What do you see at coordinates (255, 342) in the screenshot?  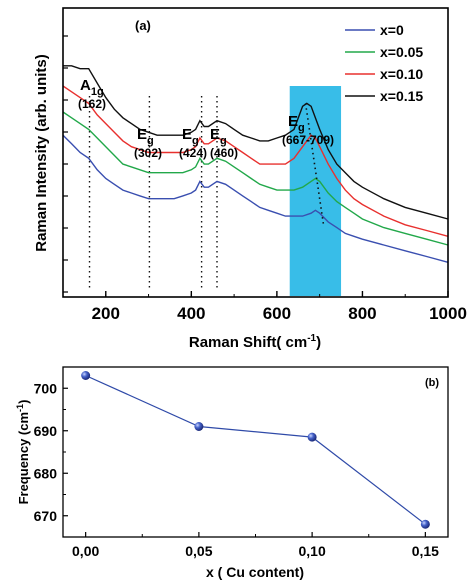 I see `x-axis-label-a: Raman Shift( cm-1)` at bounding box center [255, 342].